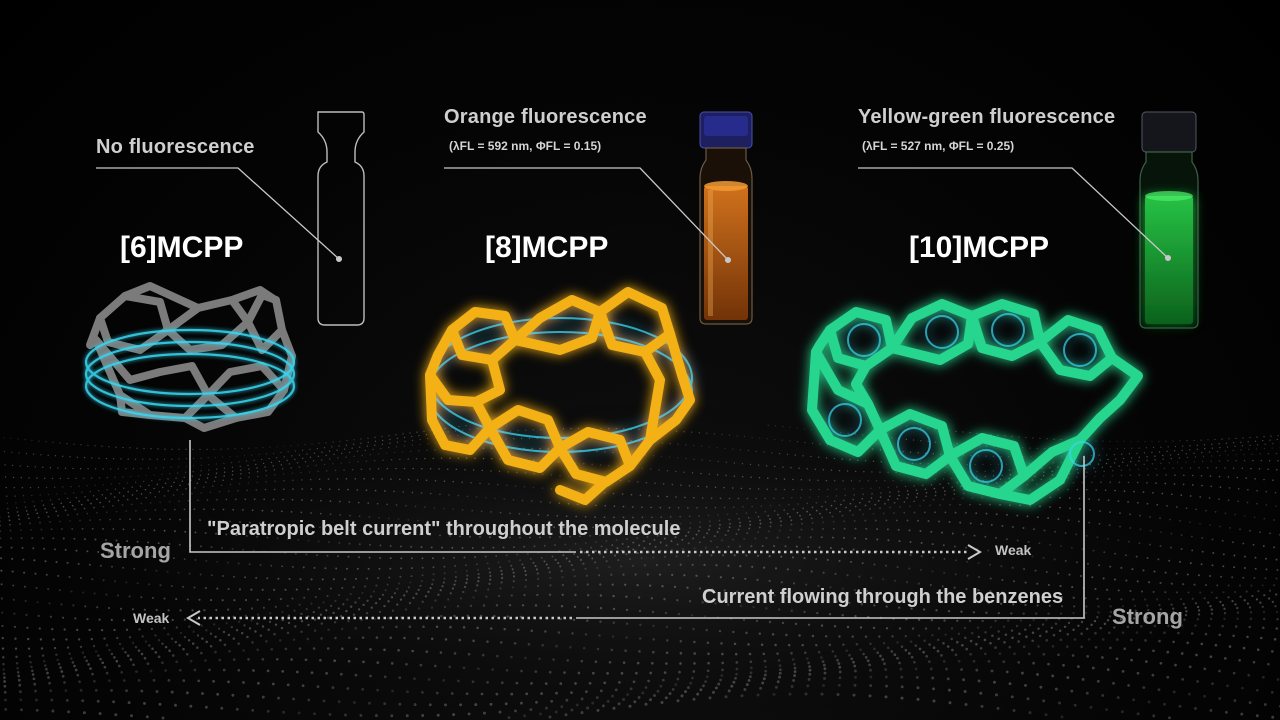 This screenshot has height=720, width=1280. Describe the element at coordinates (1147, 616) in the screenshot. I see `benzene-current-strong-label: Strong` at that location.